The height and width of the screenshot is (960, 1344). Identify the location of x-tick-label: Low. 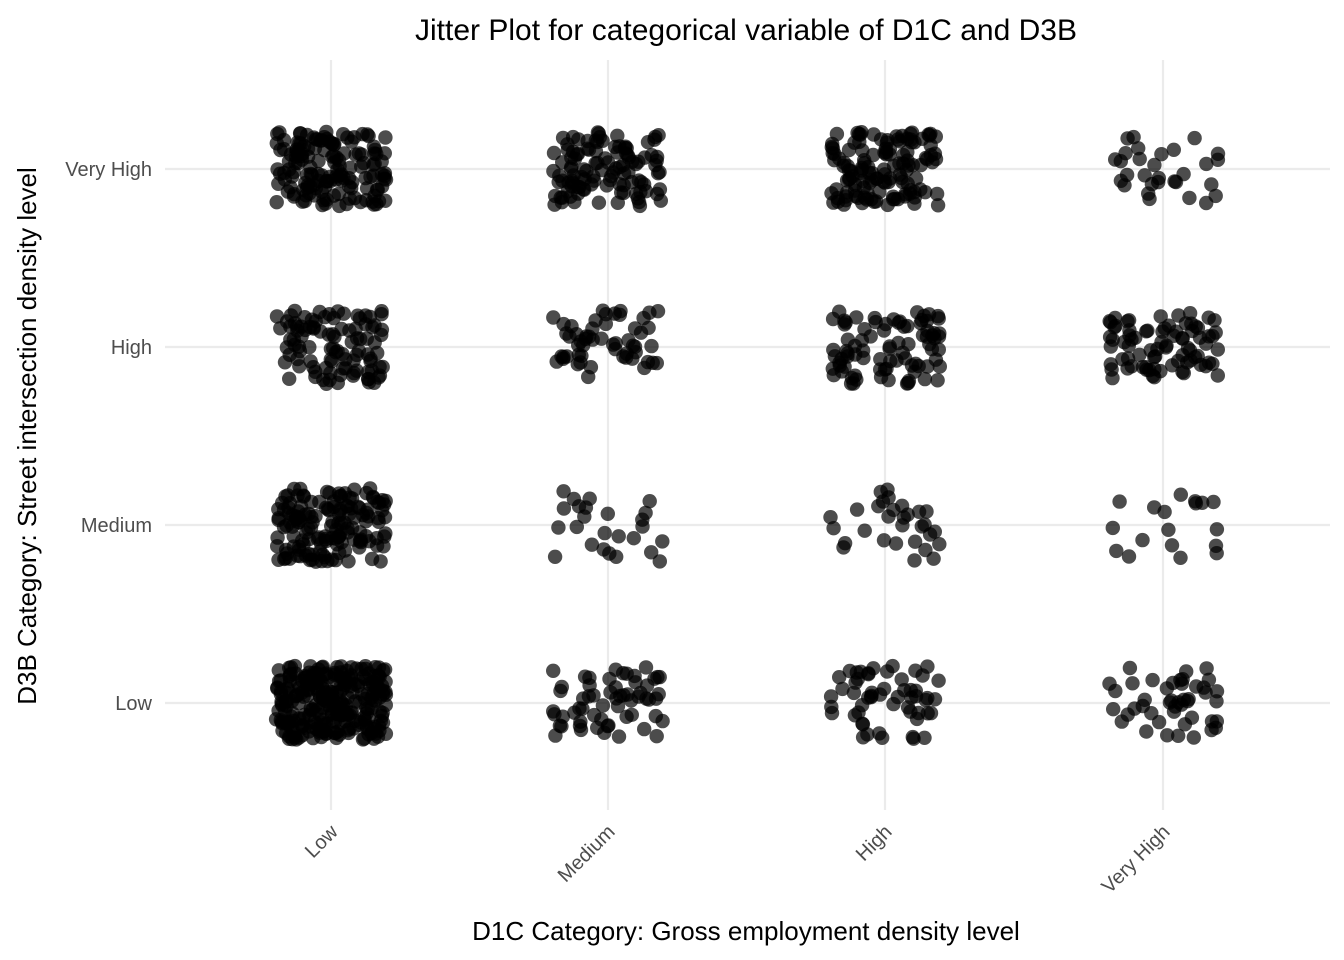
(322, 842).